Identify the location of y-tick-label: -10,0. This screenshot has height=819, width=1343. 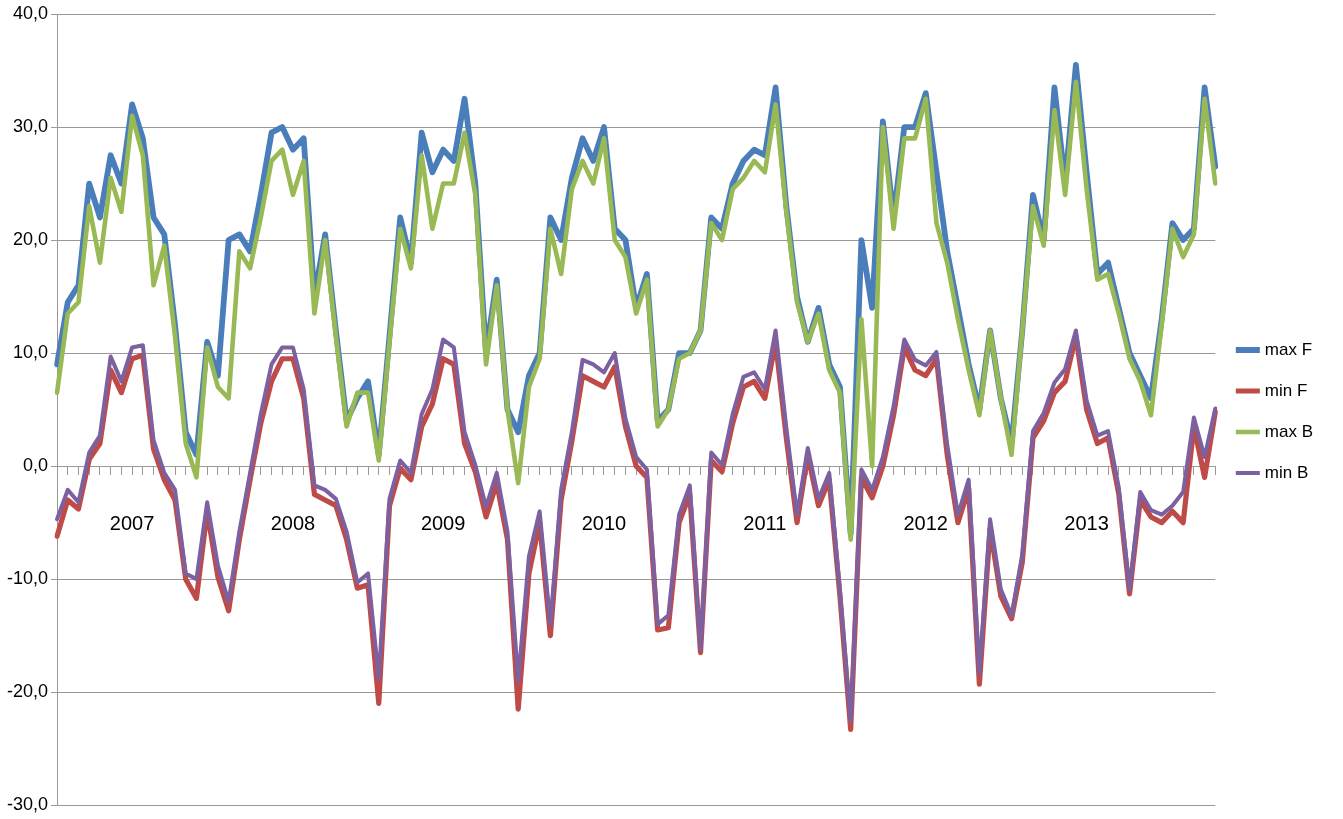
(28, 578).